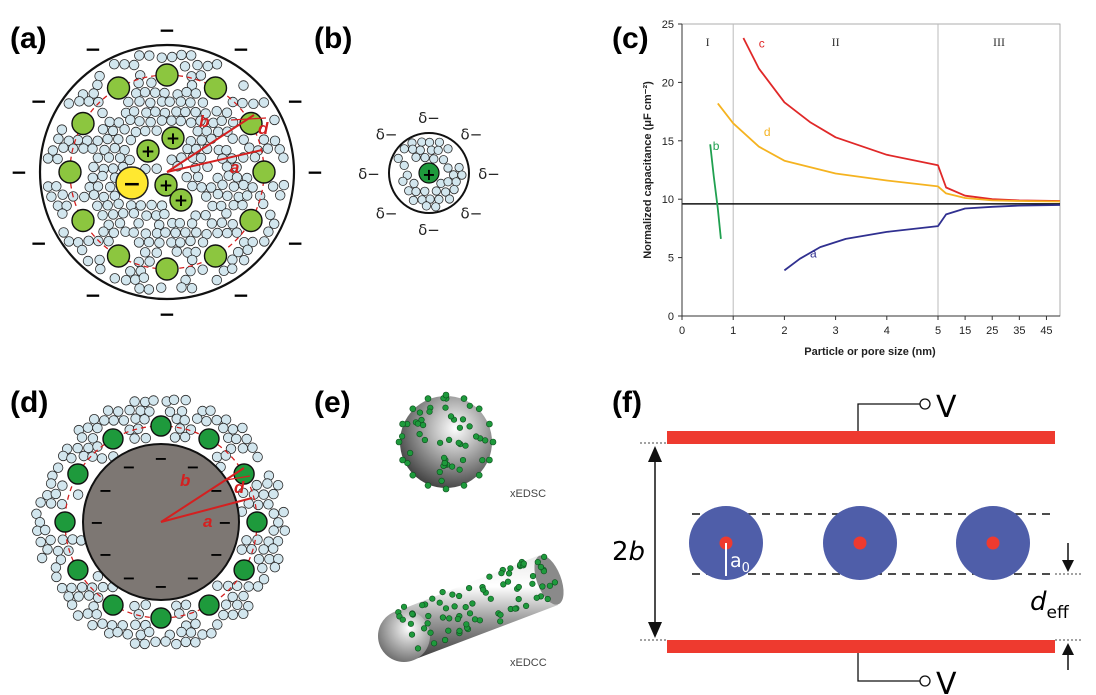 The width and height of the screenshot is (1096, 695). I want to click on deff-label-sub: eff, so click(1058, 613).